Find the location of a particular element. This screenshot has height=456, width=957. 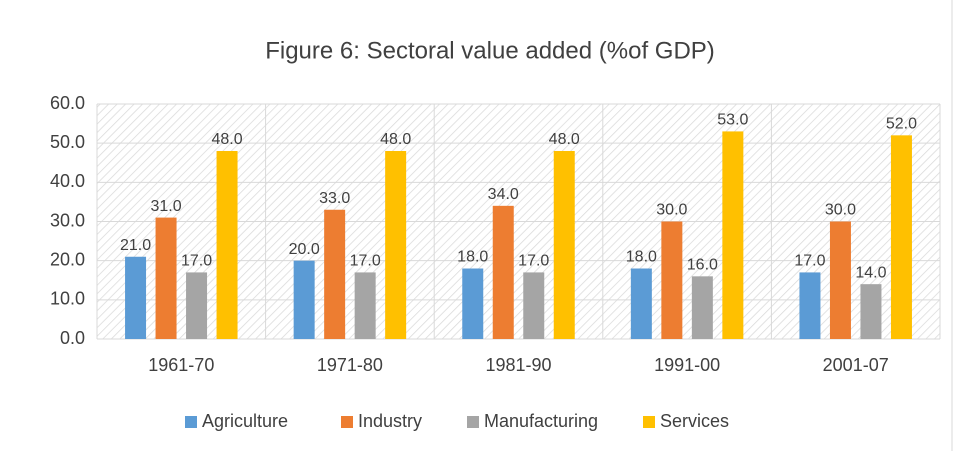

value-label: 52.0 is located at coordinates (901, 124).